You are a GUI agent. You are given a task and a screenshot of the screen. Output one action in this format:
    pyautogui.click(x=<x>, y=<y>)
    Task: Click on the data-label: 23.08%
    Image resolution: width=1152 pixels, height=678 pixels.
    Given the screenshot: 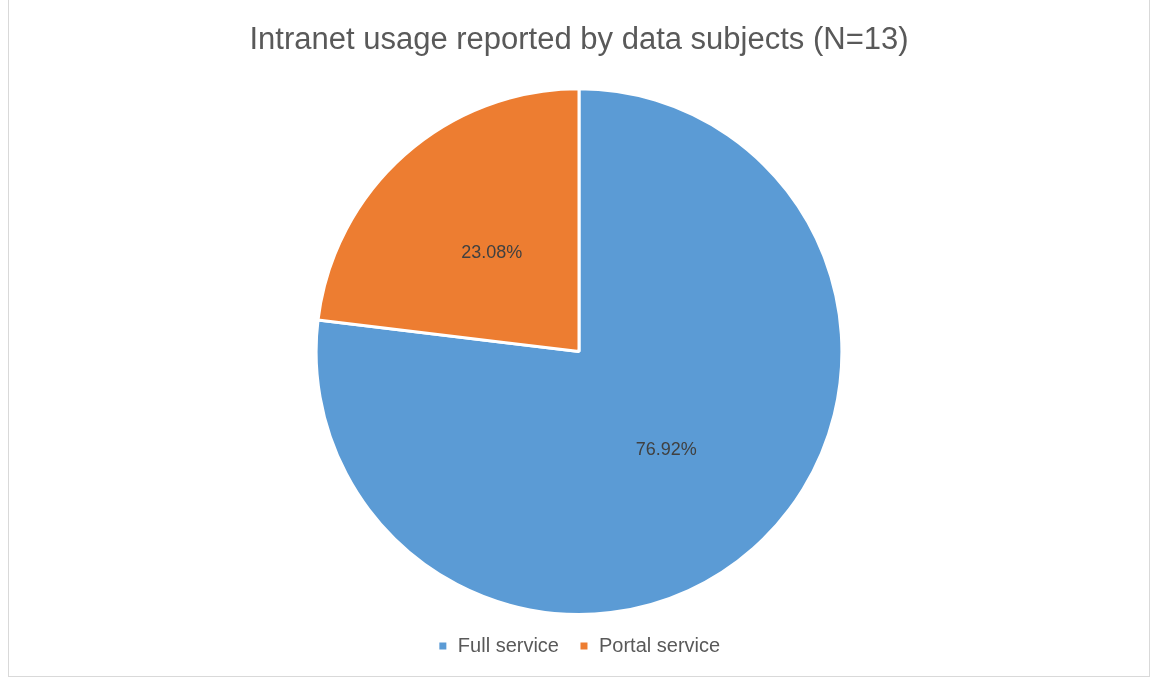 What is the action you would take?
    pyautogui.click(x=492, y=252)
    